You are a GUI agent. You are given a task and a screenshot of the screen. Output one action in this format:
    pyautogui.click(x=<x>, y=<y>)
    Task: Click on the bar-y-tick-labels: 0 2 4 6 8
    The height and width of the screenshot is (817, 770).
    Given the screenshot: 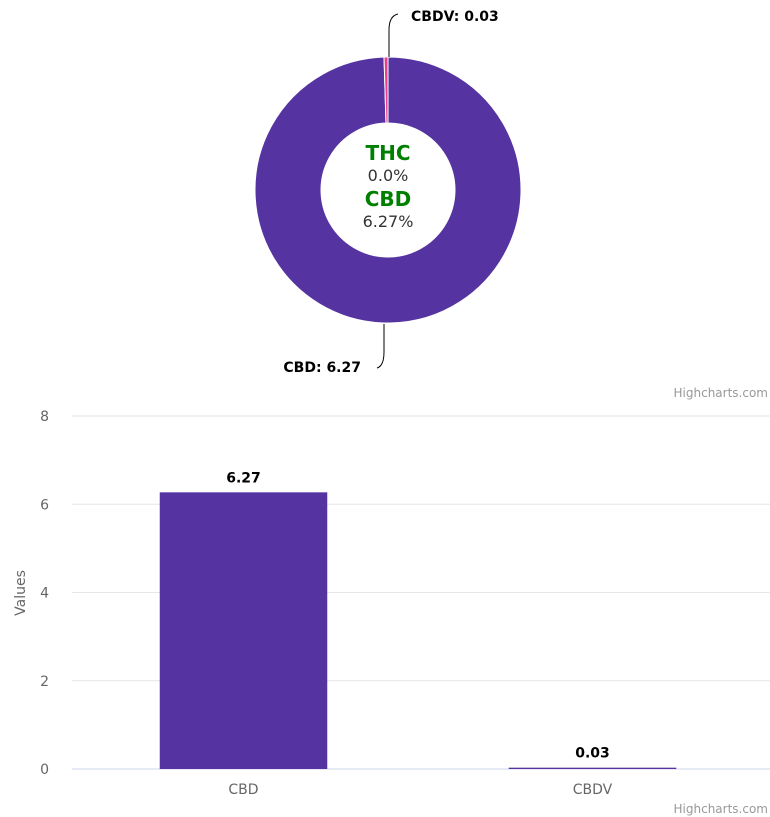 What is the action you would take?
    pyautogui.click(x=44, y=593)
    